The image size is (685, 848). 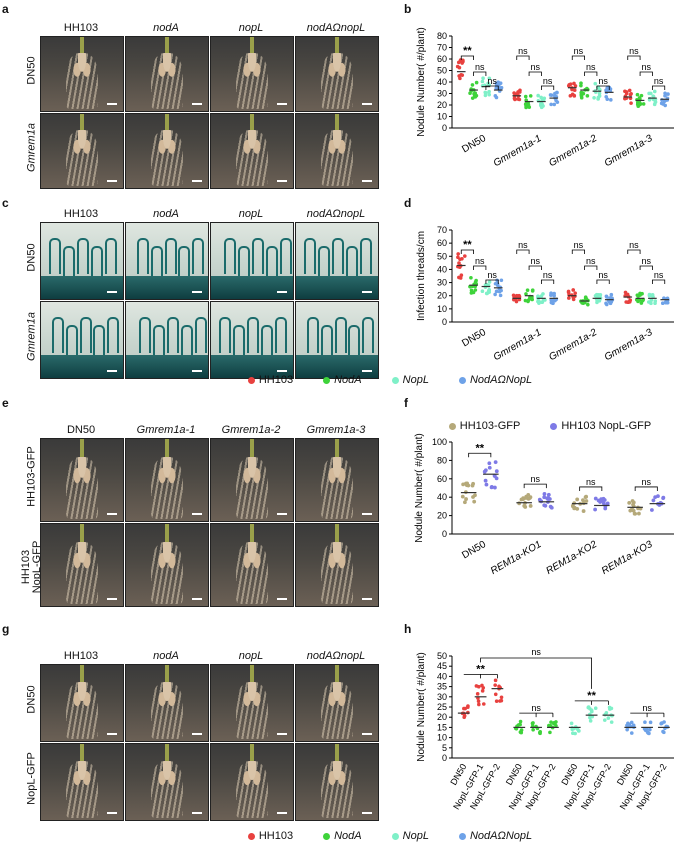 I want to click on y-tick-label: 5, so click(x=444, y=748).